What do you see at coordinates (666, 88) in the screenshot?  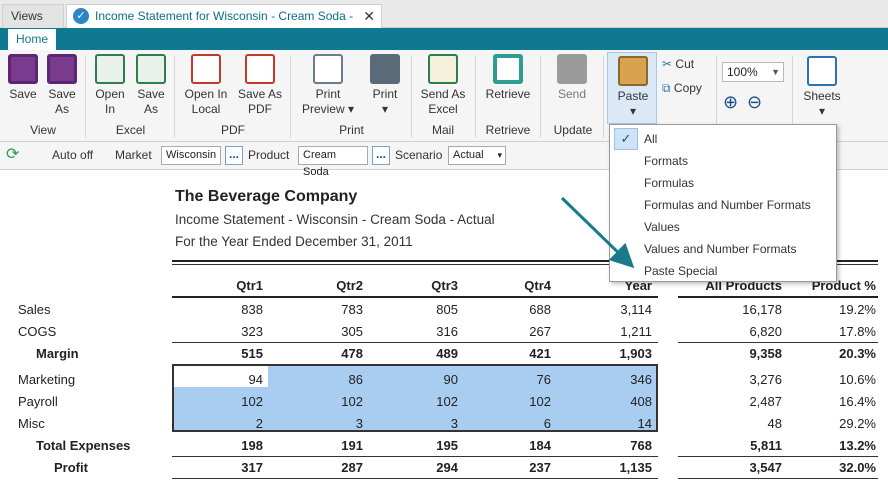 I see `copy-icon: ⧉` at bounding box center [666, 88].